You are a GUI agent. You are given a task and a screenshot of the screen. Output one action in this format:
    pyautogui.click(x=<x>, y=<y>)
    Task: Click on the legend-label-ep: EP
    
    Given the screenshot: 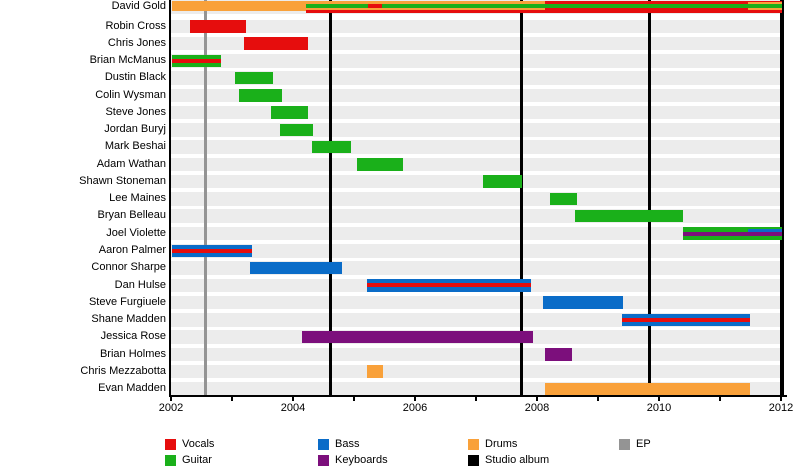 What is the action you would take?
    pyautogui.click(x=643, y=444)
    